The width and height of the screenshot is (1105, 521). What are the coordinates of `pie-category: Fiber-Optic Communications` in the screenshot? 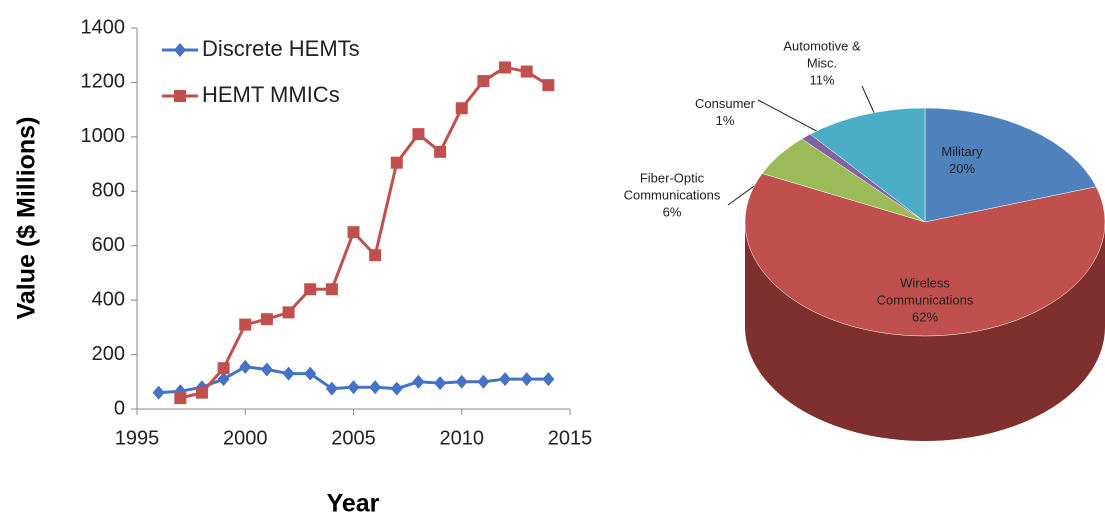 It's located at (672, 186).